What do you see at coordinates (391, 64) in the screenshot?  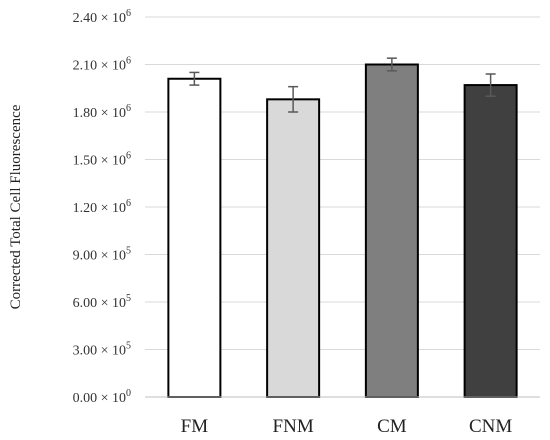 I see `error-bar-cm` at bounding box center [391, 64].